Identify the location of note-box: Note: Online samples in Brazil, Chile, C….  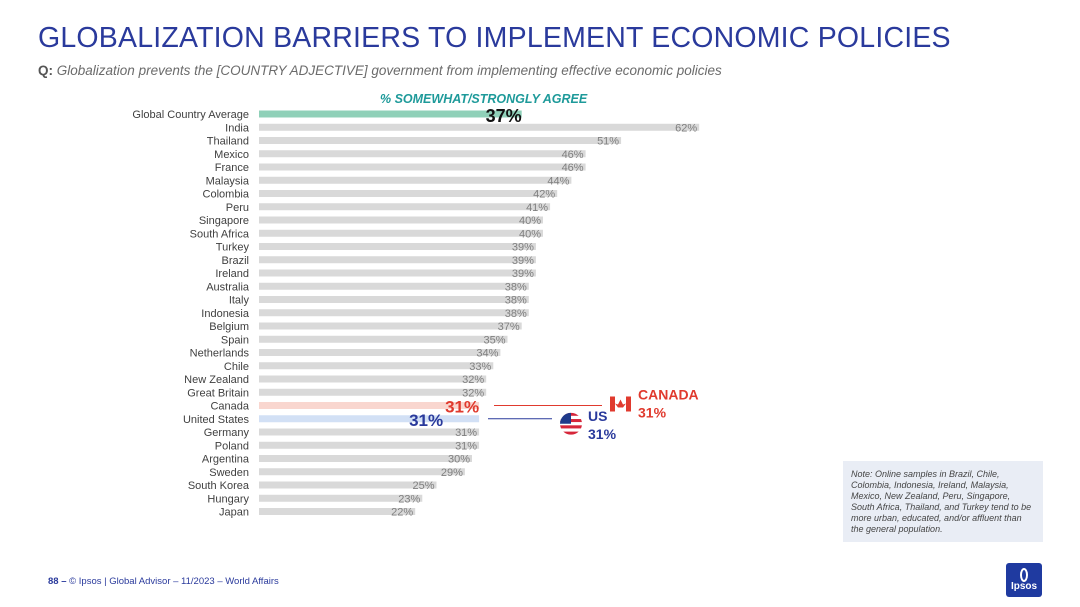
(943, 501).